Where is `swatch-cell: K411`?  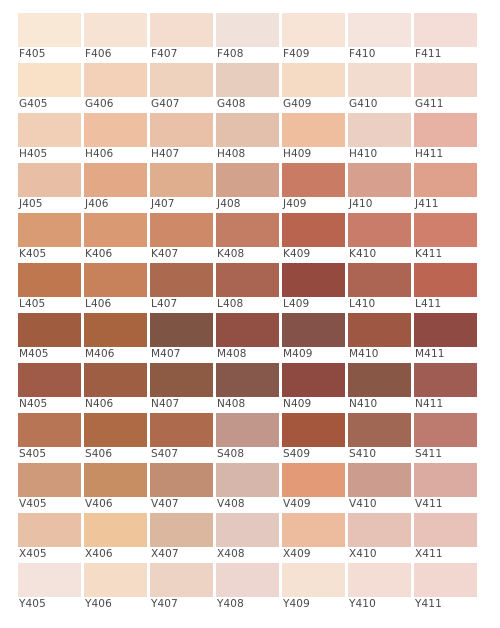 swatch-cell: K411 is located at coordinates (446, 238).